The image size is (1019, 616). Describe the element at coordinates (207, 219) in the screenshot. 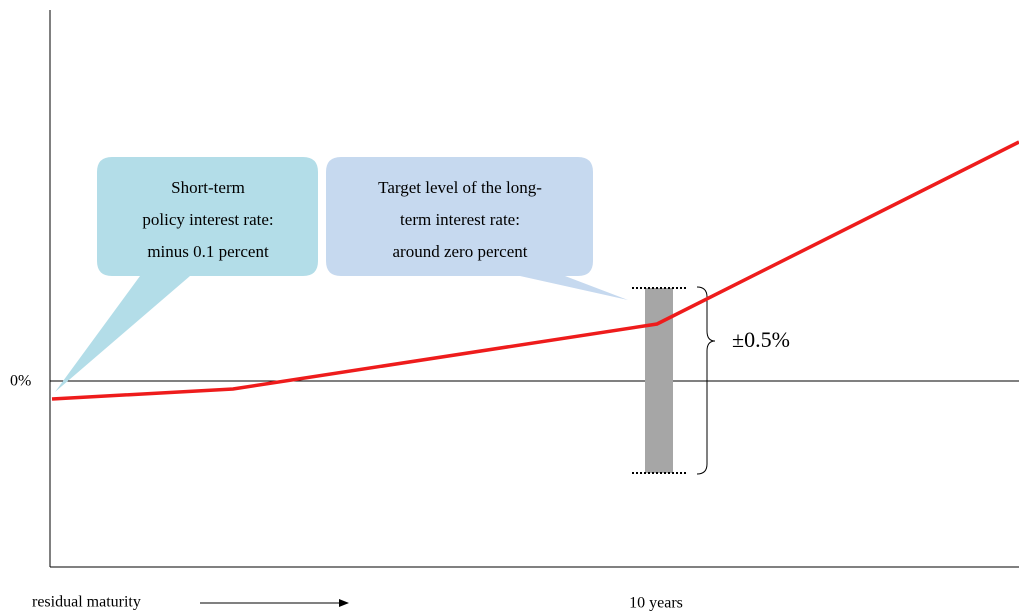

I see `callout-text: policy interest rate:` at that location.